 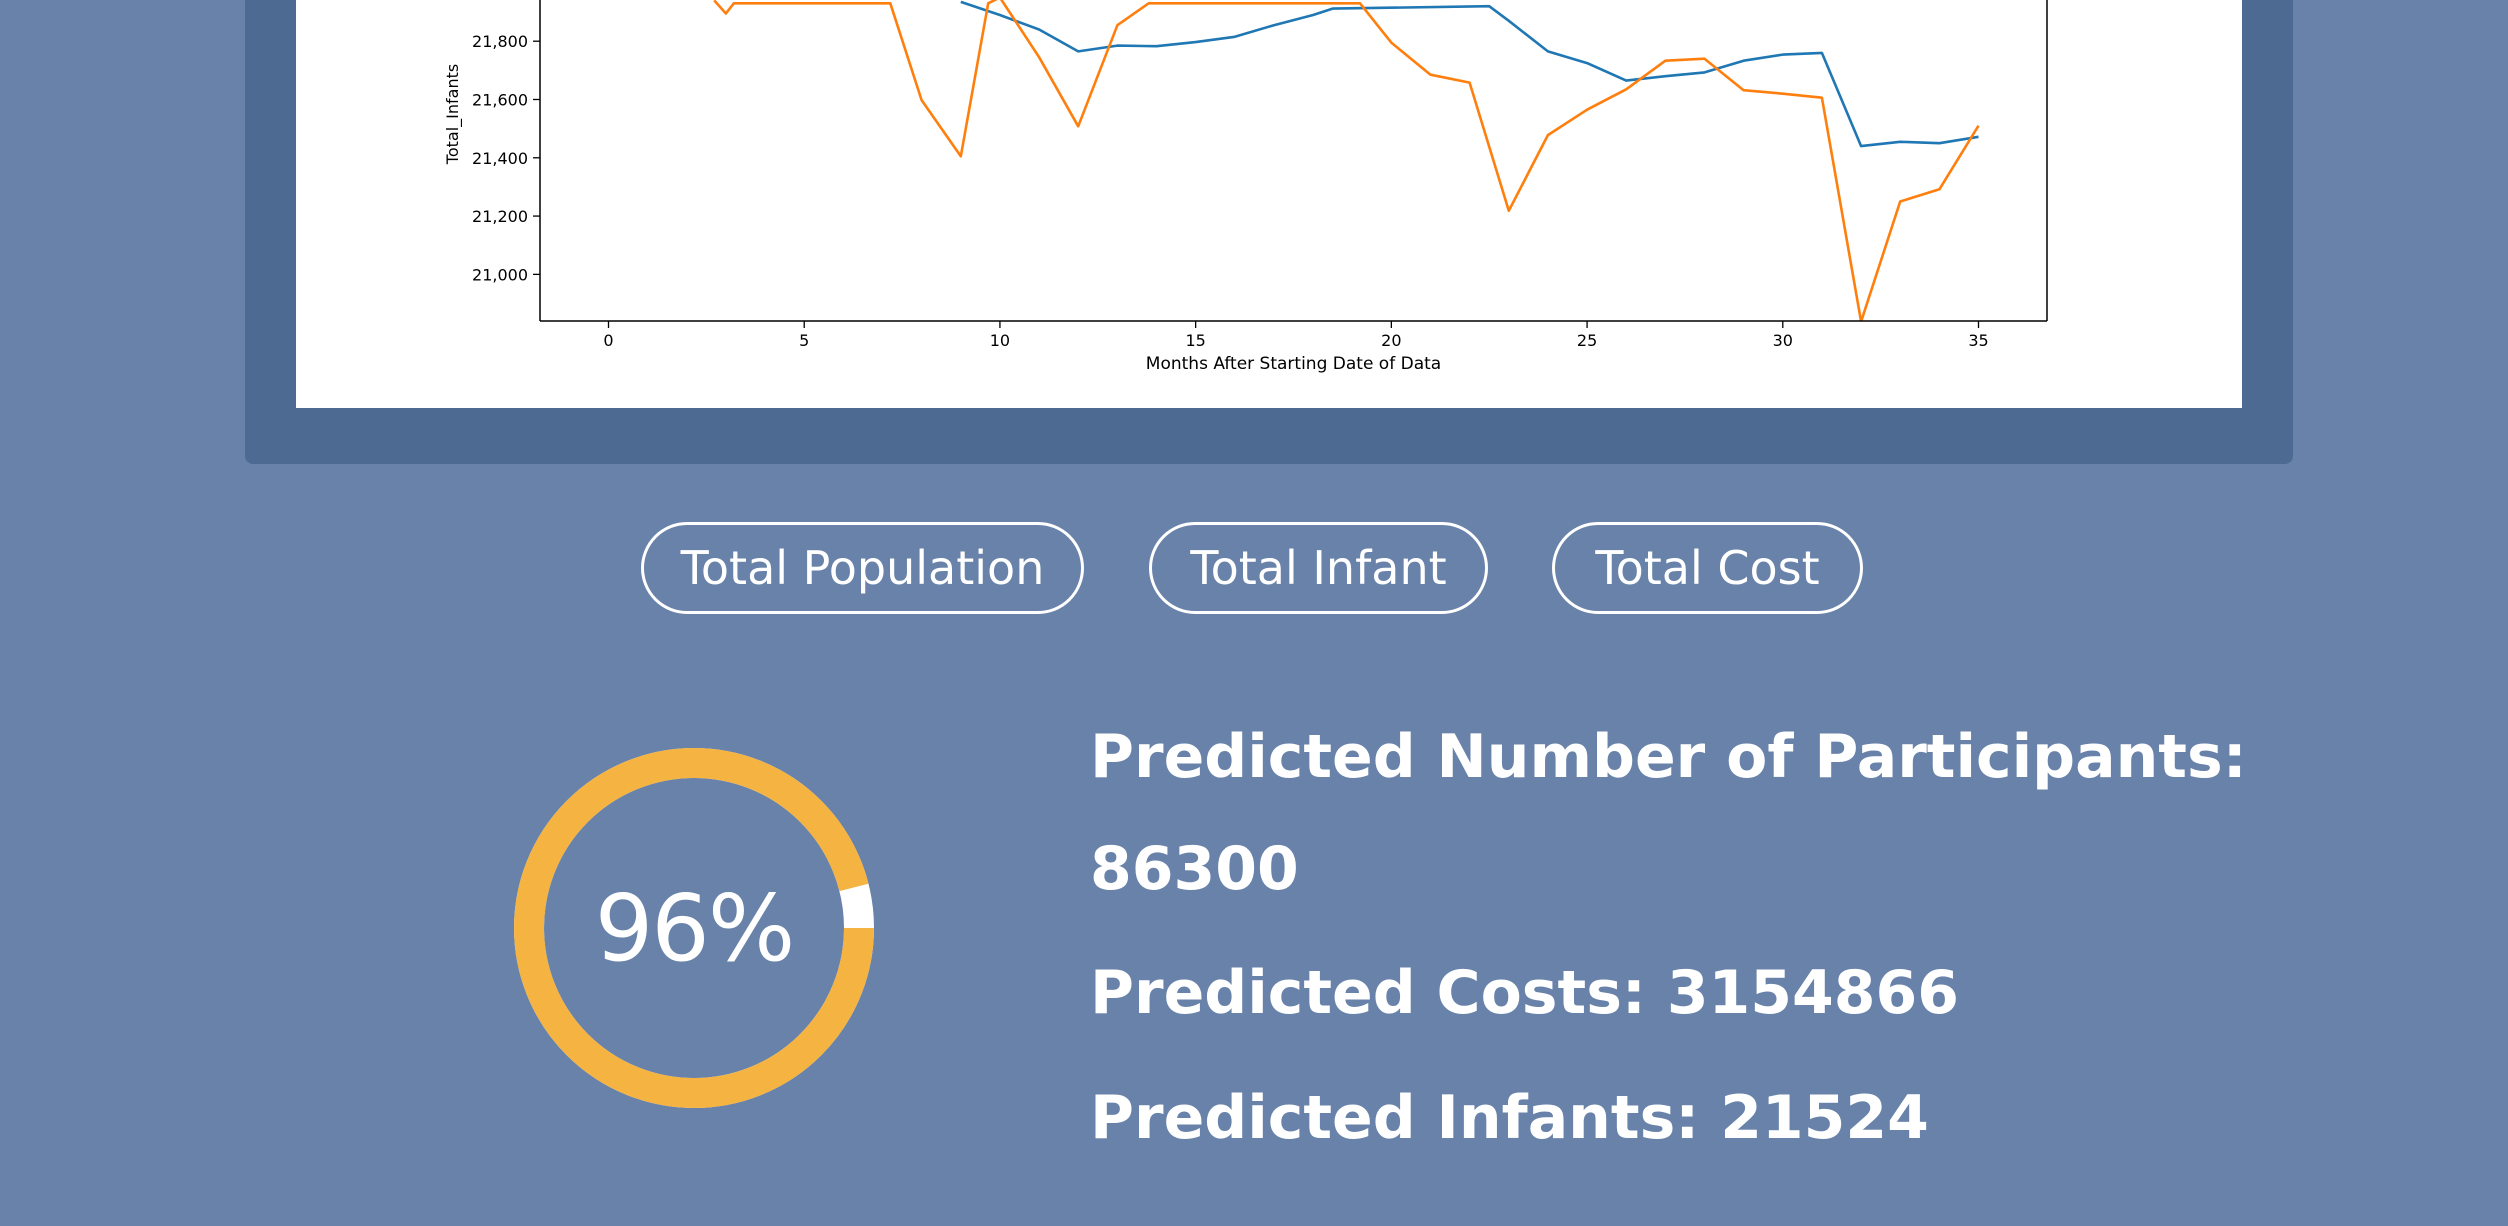 What do you see at coordinates (453, 114) in the screenshot?
I see `y-axis-label: Total_Infants` at bounding box center [453, 114].